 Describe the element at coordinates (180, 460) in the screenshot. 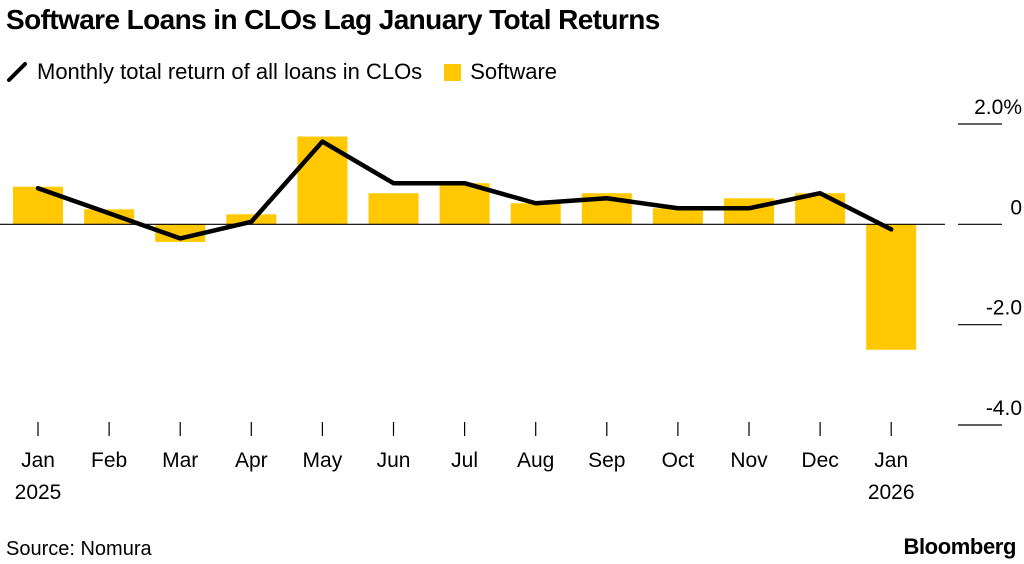

I see `x-tick-label-3: Mar` at that location.